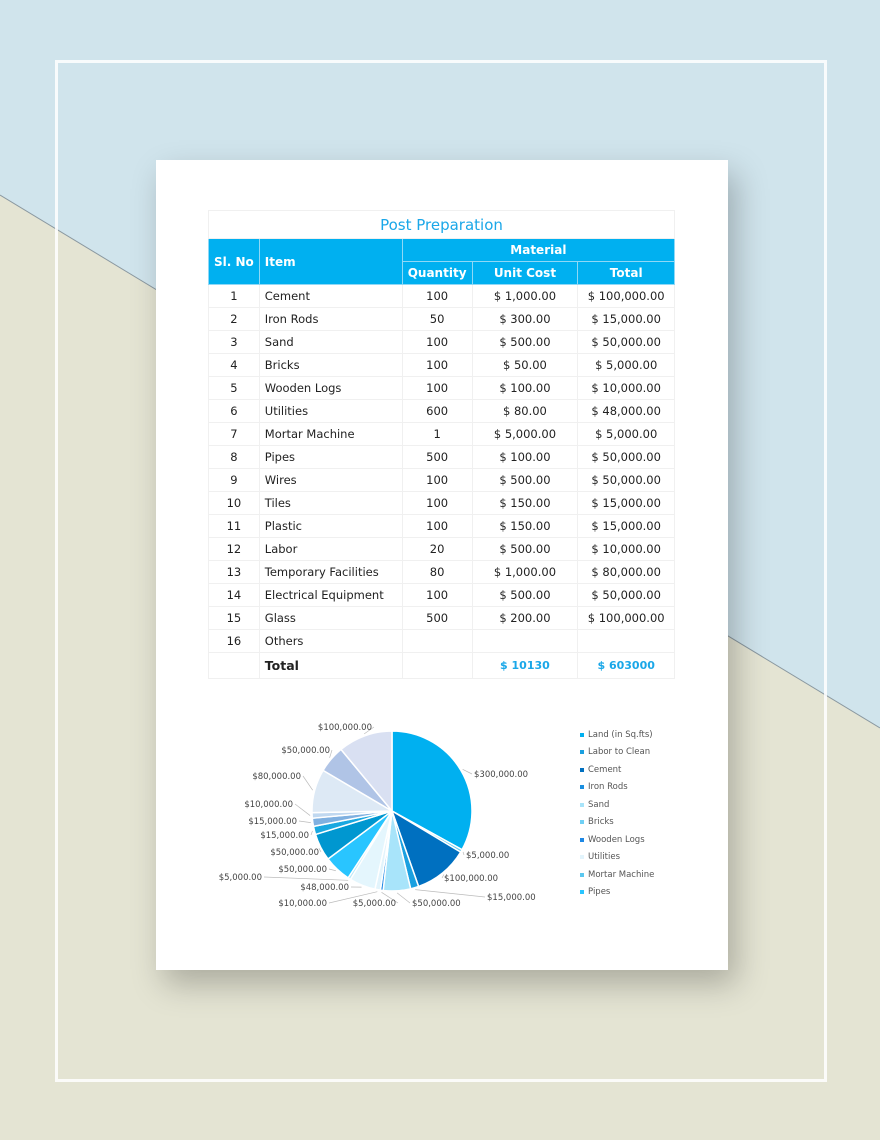 The height and width of the screenshot is (1140, 880). Describe the element at coordinates (234, 503) in the screenshot. I see `cell-sl-no: 10` at that location.